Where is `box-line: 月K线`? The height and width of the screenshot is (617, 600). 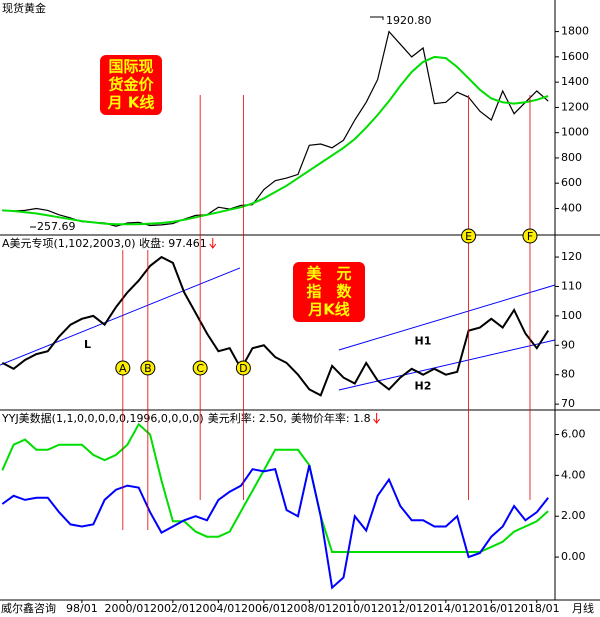 box-line: 月K线 is located at coordinates (328, 310).